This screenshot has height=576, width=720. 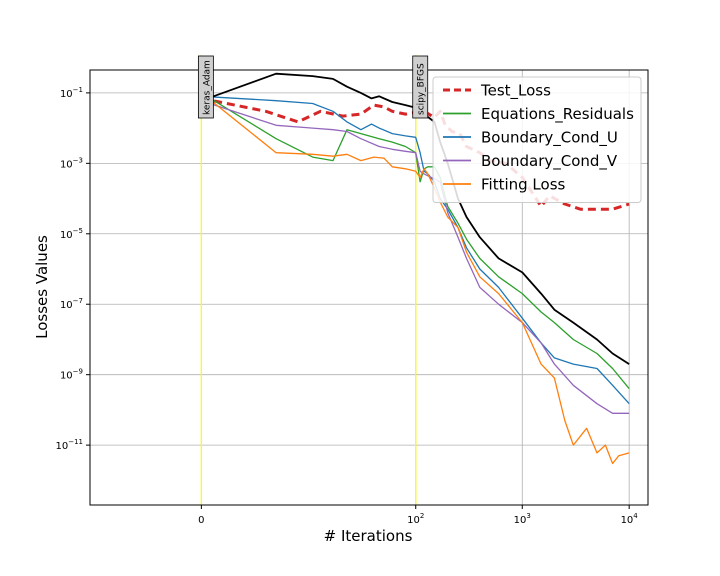 I want to click on legend-label: Boundary_Cond_U, so click(x=549, y=138).